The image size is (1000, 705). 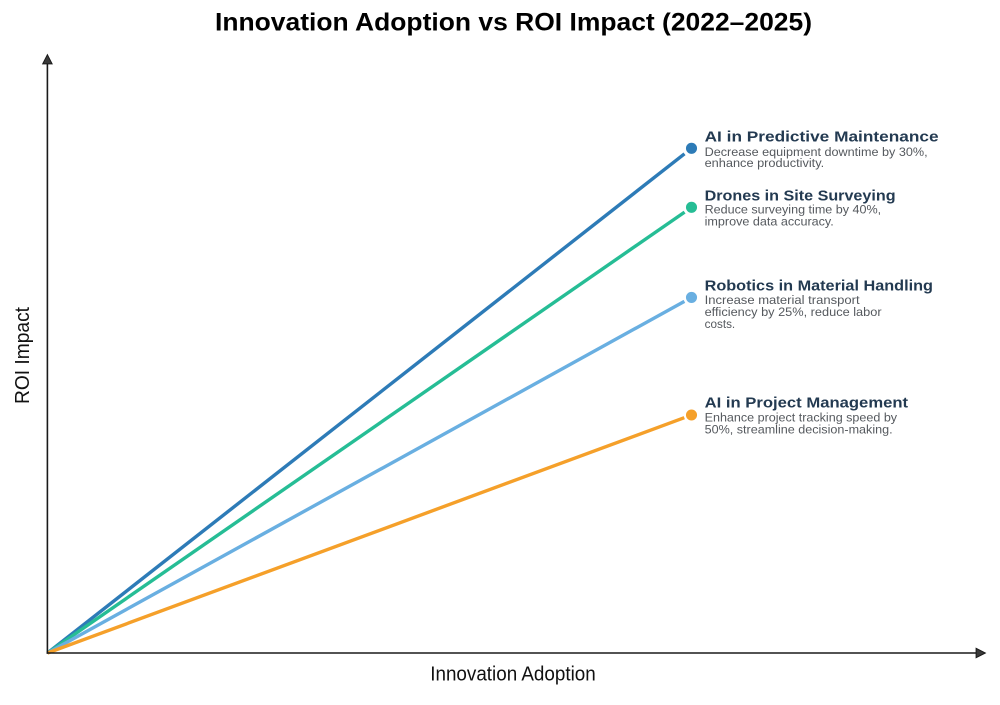 What do you see at coordinates (799, 429) in the screenshot?
I see `svg-text:50%, streamline decision-makin: 50%, streamline decision-making.` at bounding box center [799, 429].